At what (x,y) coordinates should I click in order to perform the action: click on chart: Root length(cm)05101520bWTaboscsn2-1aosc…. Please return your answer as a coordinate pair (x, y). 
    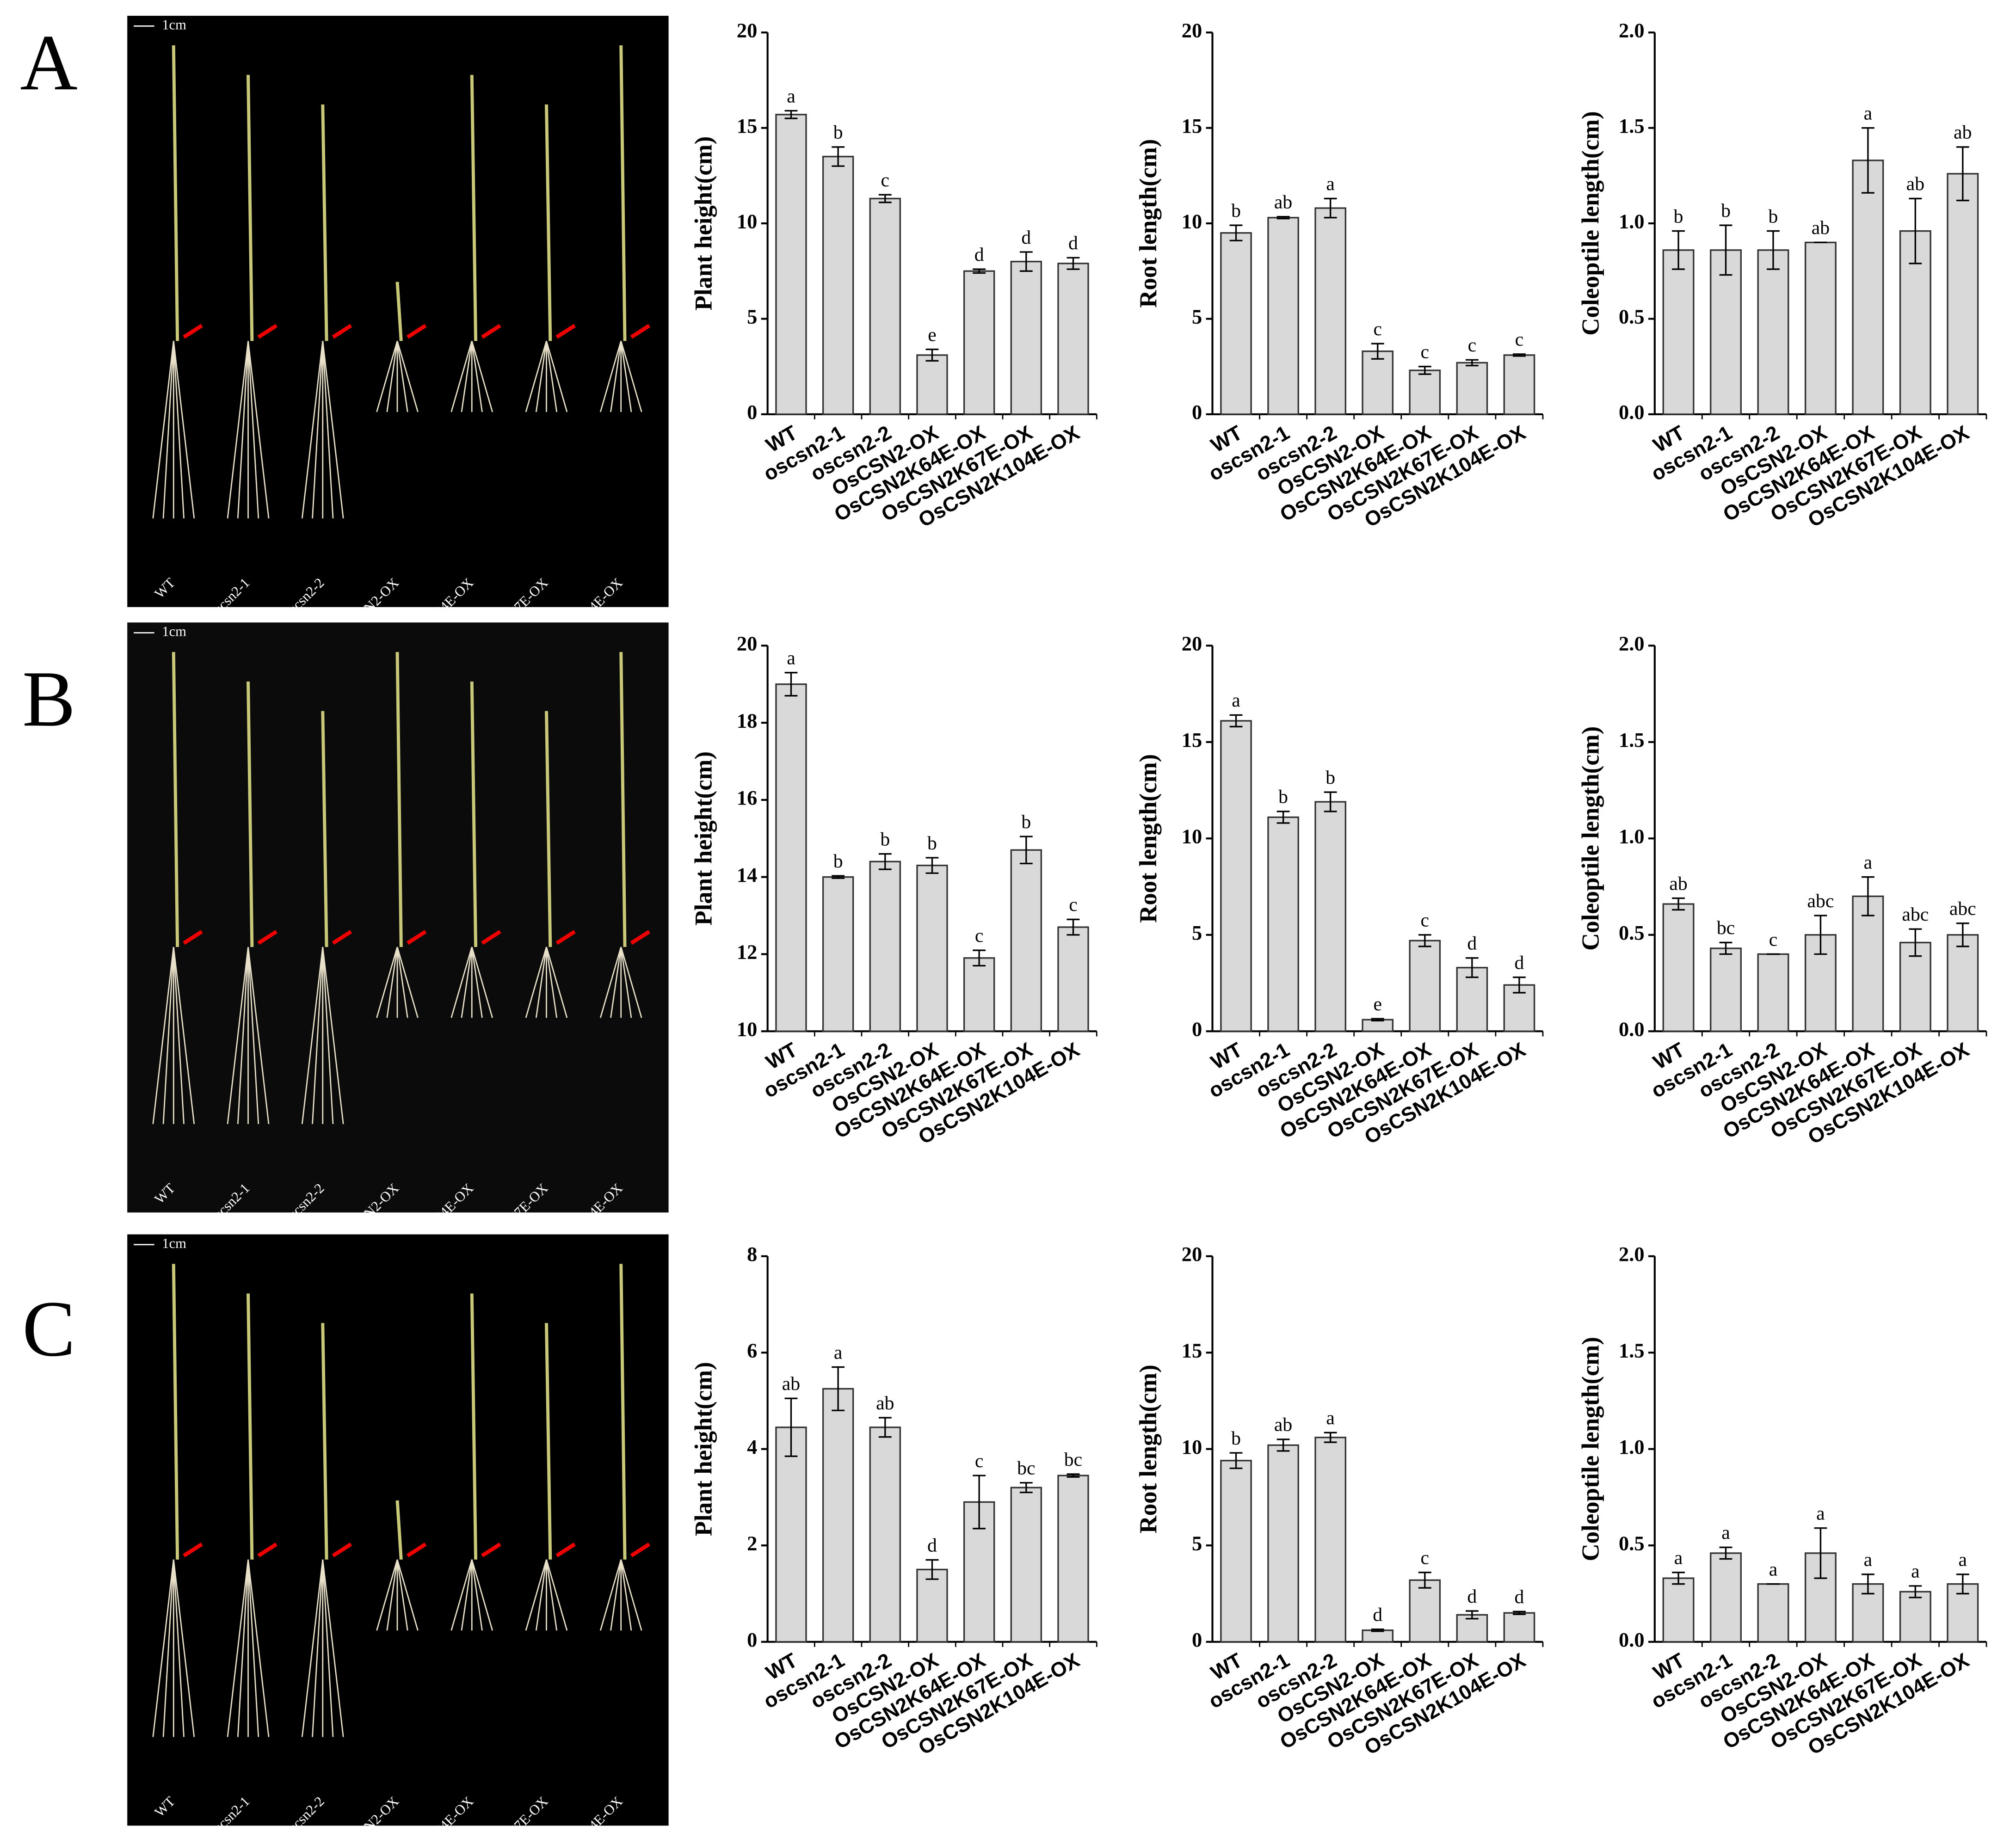
    Looking at the image, I should click on (1339, 275).